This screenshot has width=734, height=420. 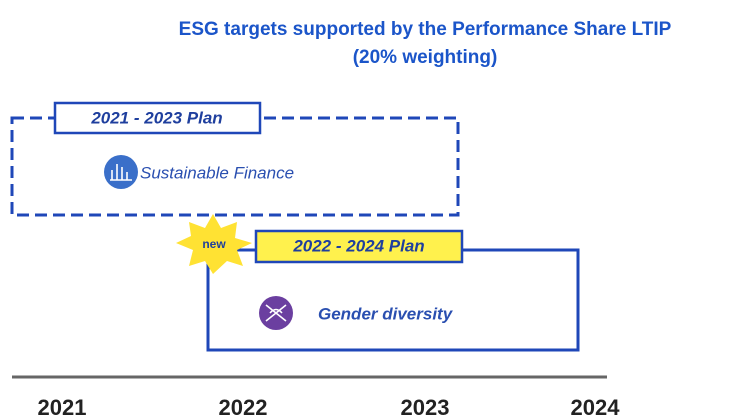 I want to click on item-label: Sustainable Finance, so click(x=217, y=172).